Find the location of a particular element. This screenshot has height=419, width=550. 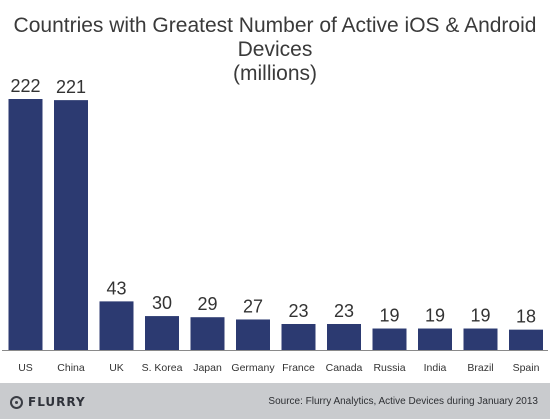

x-tick-label: US is located at coordinates (25, 368).